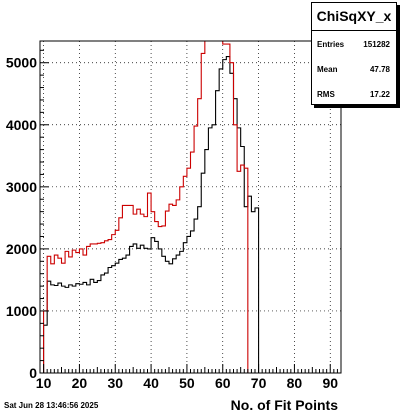 The width and height of the screenshot is (400, 414). Describe the element at coordinates (327, 69) in the screenshot. I see `stats-mean-label: Mean` at that location.